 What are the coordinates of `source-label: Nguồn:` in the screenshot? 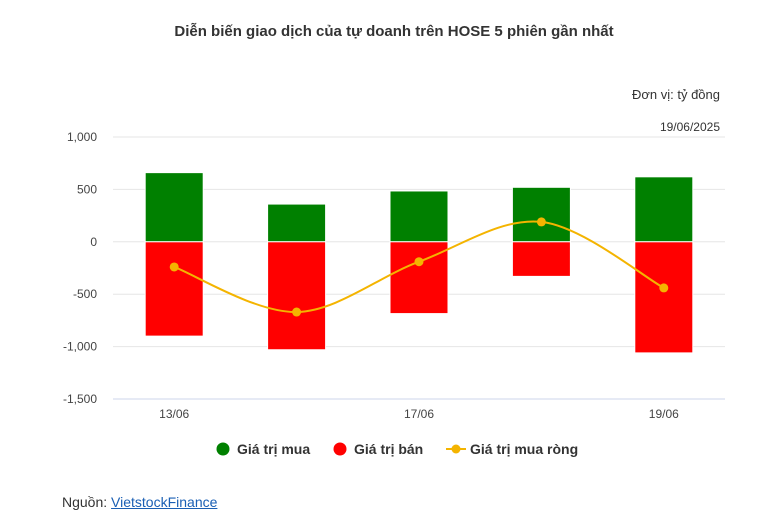 It's located at (85, 502).